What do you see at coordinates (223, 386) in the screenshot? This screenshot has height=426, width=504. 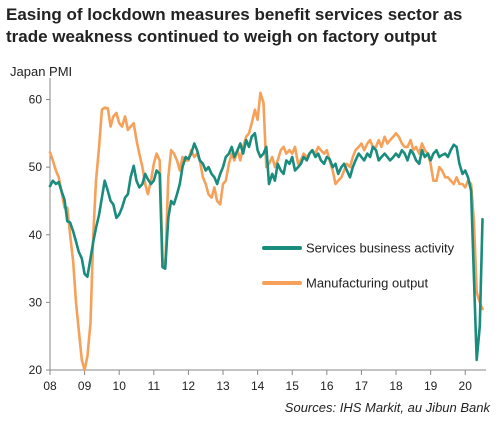 I see `x-tick-label: 13` at bounding box center [223, 386].